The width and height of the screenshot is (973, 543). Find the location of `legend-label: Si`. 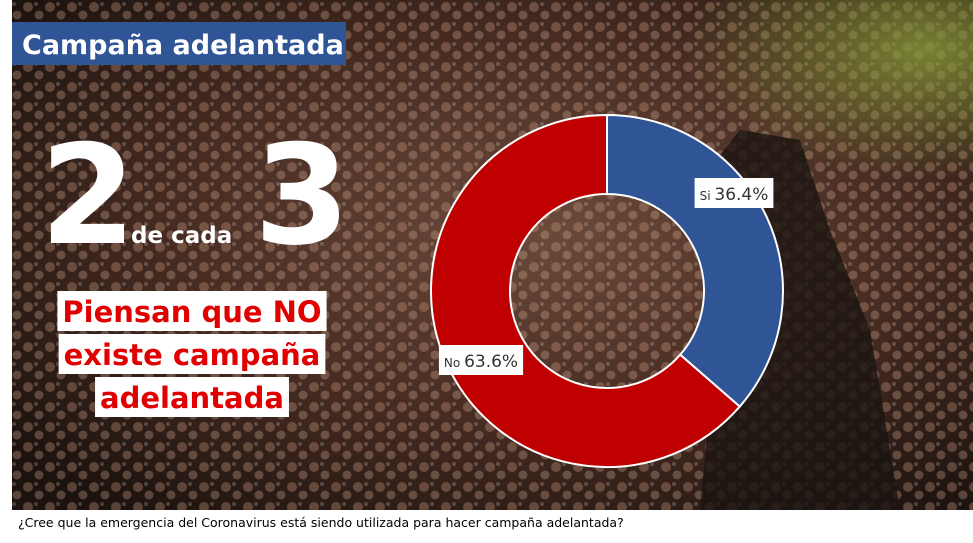

legend-label: Si is located at coordinates (705, 196).